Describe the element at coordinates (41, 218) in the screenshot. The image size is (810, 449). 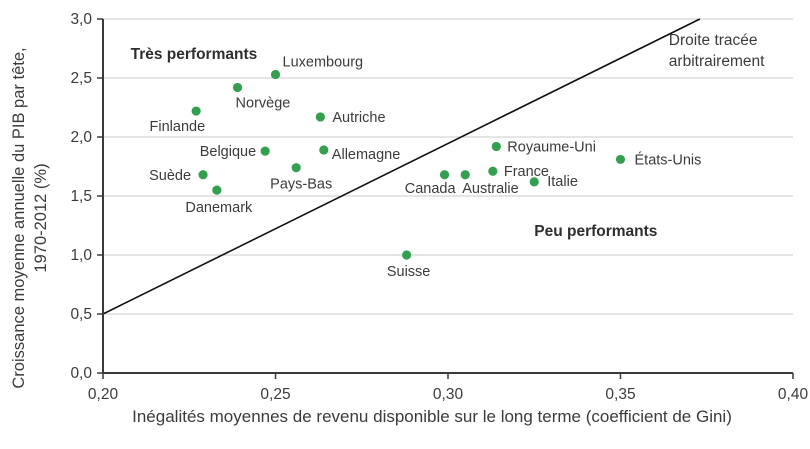
I see `y-axis-title-line2: 1970-2012 (%)` at that location.